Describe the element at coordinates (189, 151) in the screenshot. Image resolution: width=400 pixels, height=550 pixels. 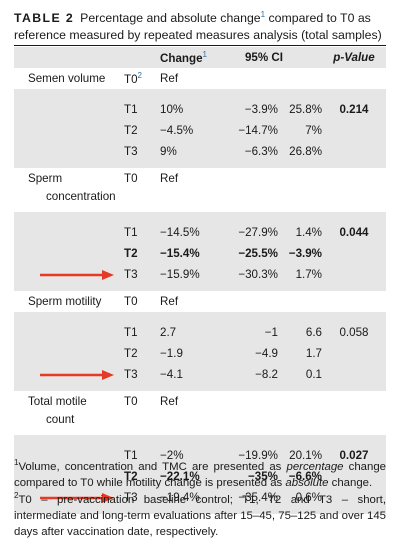
I see `change-value: 9%` at that location.